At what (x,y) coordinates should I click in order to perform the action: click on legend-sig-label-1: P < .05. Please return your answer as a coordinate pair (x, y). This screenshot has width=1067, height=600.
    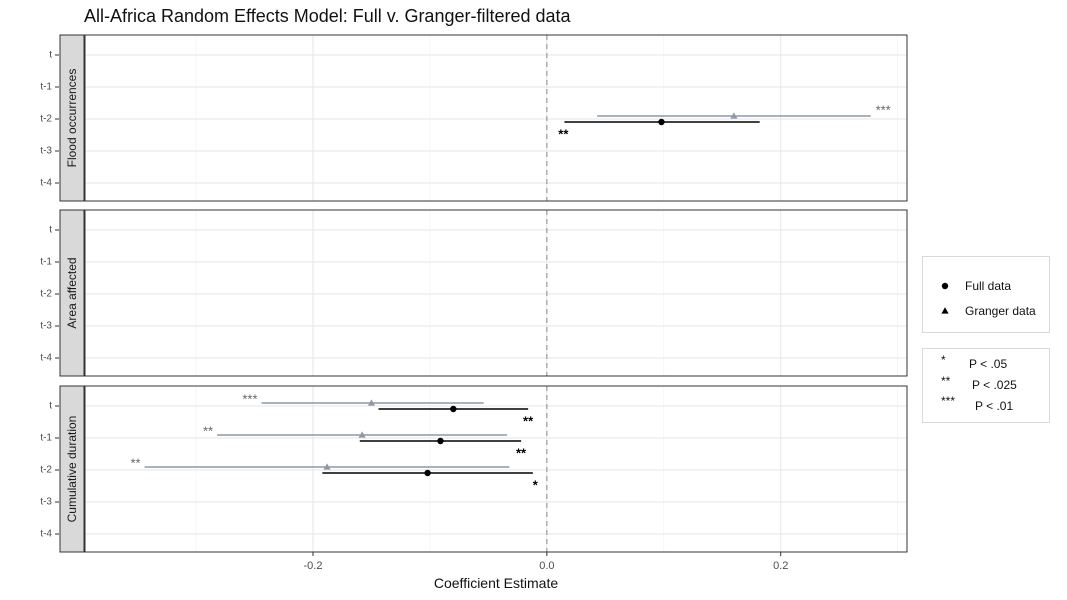
    Looking at the image, I should click on (988, 364).